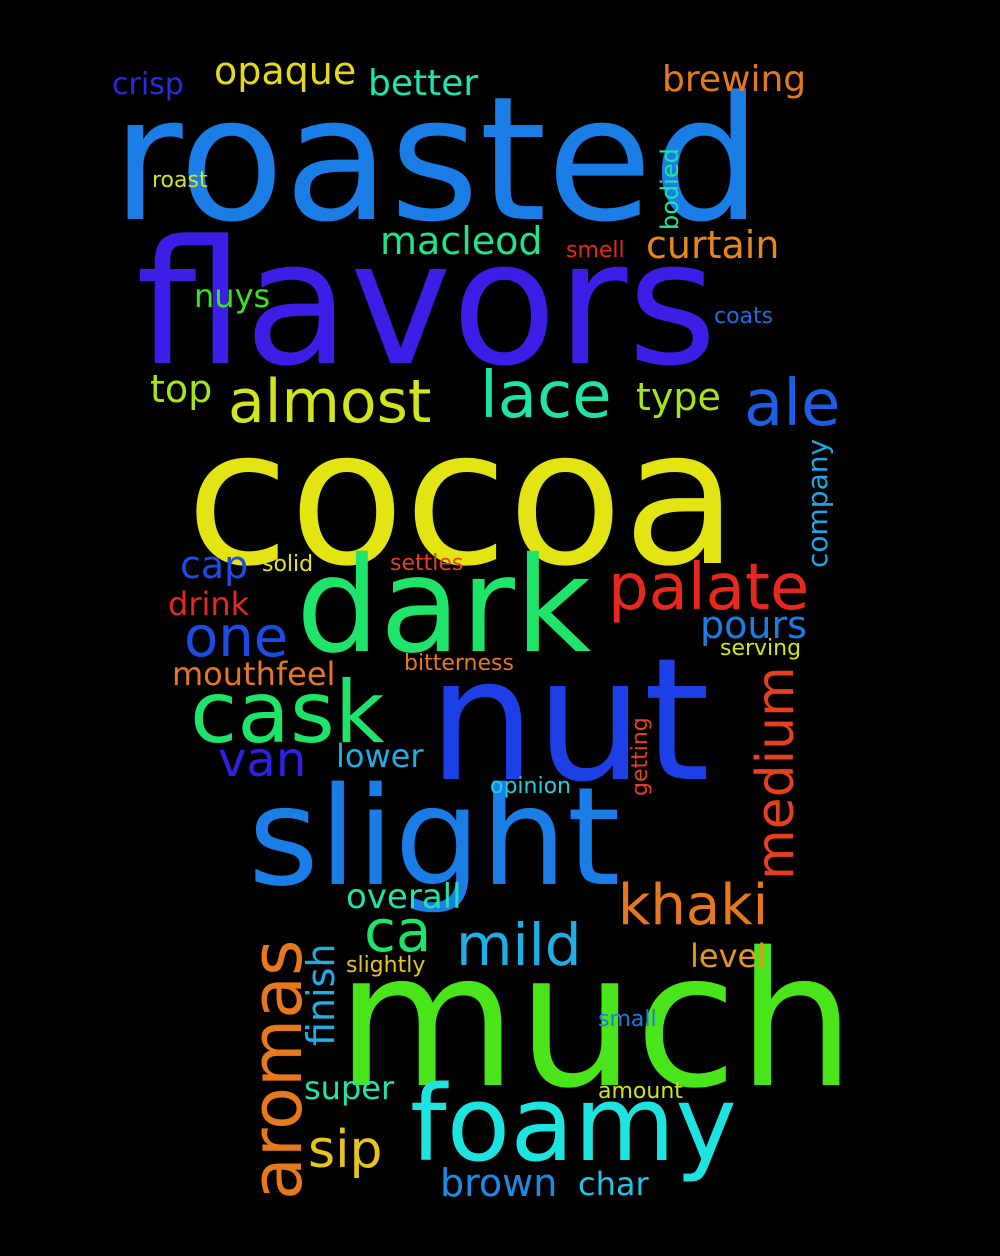  Describe the element at coordinates (595, 250) in the screenshot. I see `word: smell` at that location.